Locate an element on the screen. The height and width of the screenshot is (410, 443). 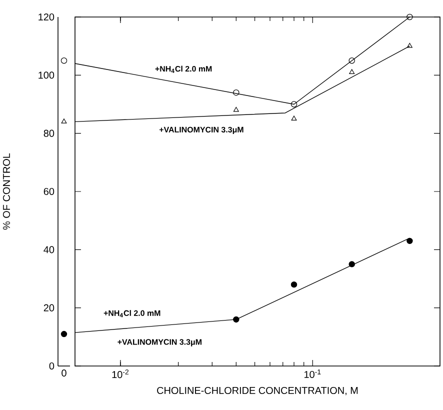
y-axis-title: % OF CONTROL is located at coordinates (6, 191).